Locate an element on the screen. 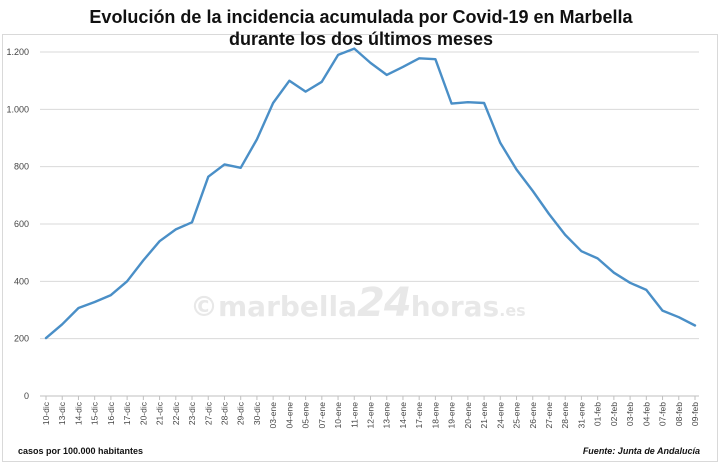 The height and width of the screenshot is (466, 722). x-tick-label: 11-ene is located at coordinates (354, 415).